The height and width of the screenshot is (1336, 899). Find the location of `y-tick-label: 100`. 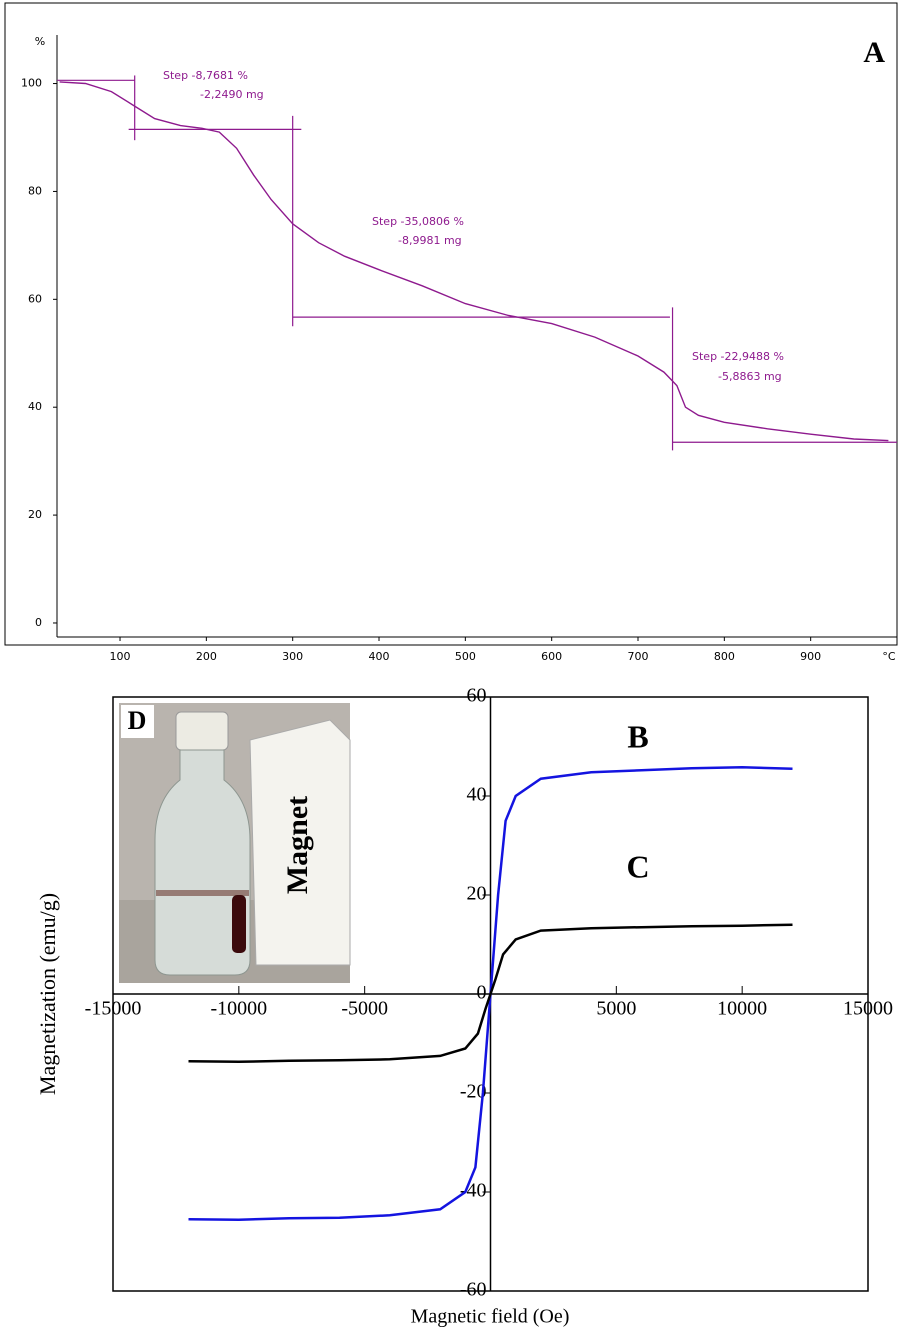

y-tick-label: 100 is located at coordinates (31, 83).